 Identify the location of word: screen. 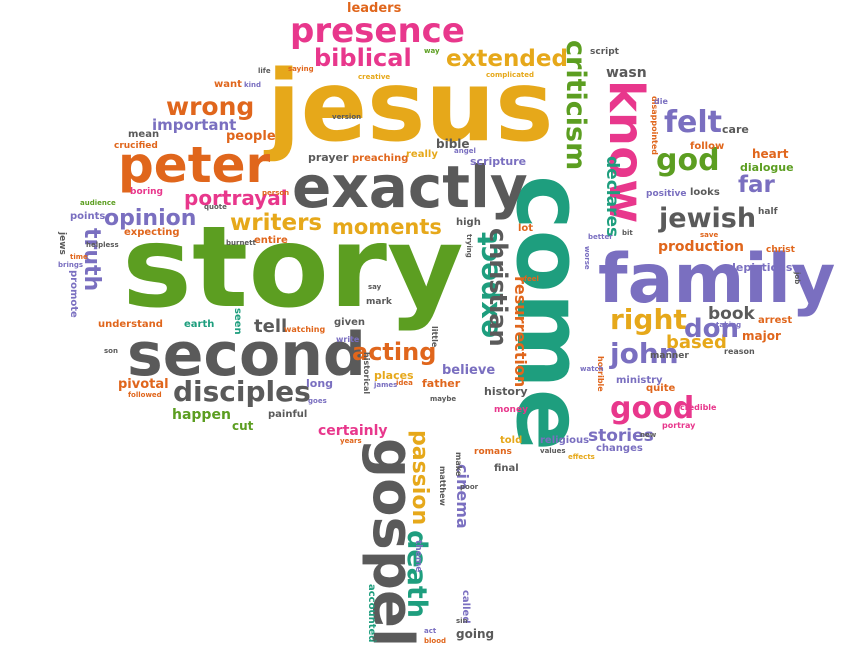
(385, 639).